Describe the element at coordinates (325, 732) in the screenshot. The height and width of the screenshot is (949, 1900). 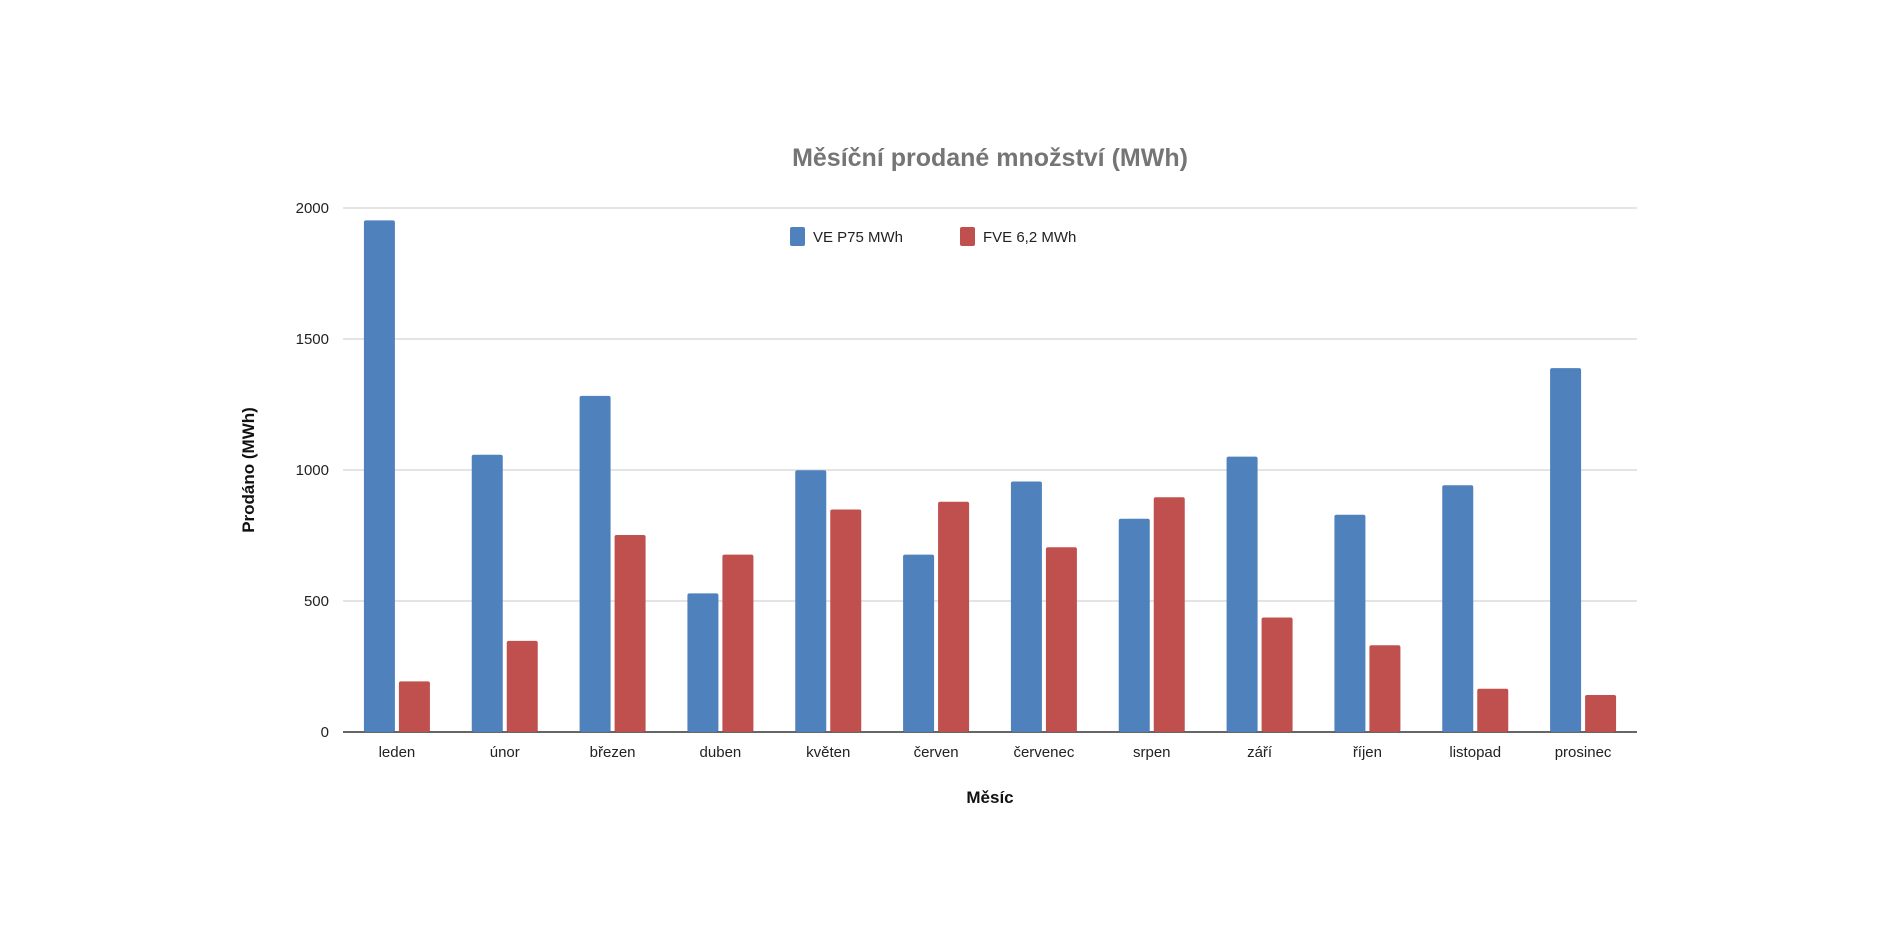
I see `y-tick-label: 0` at that location.